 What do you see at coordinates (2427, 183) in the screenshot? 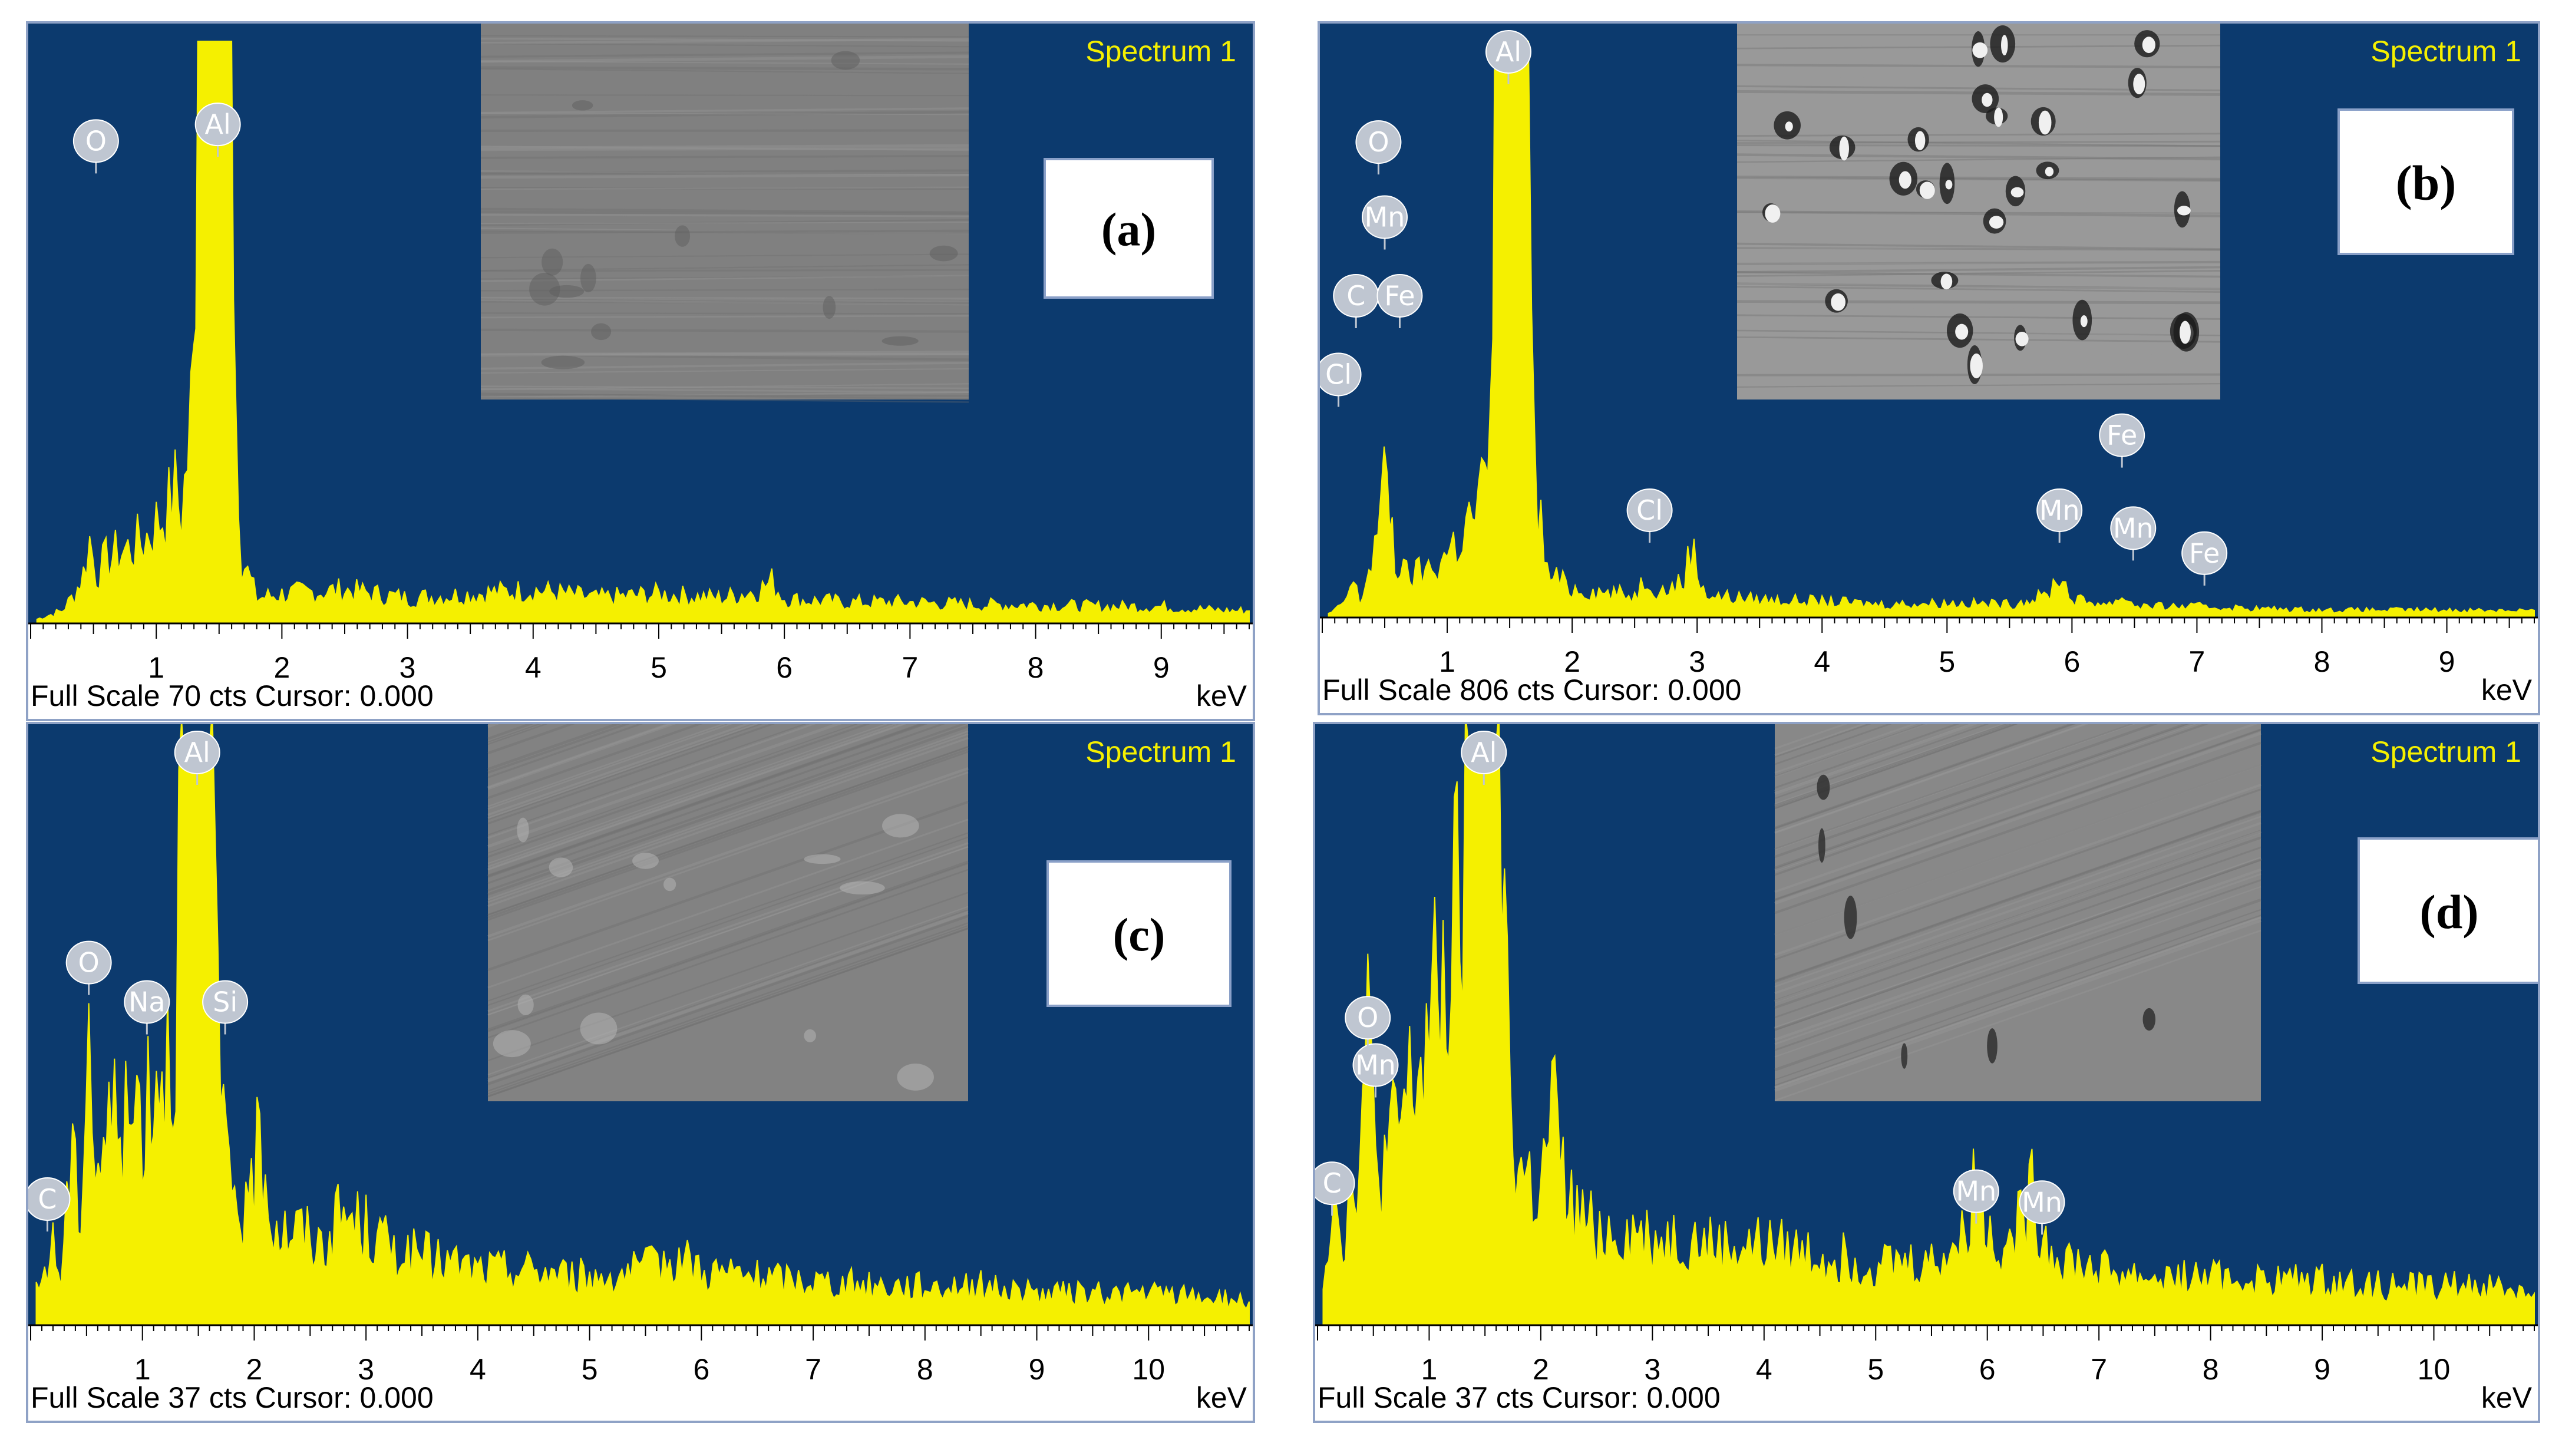
I see `panel-label: (b)` at bounding box center [2427, 183].